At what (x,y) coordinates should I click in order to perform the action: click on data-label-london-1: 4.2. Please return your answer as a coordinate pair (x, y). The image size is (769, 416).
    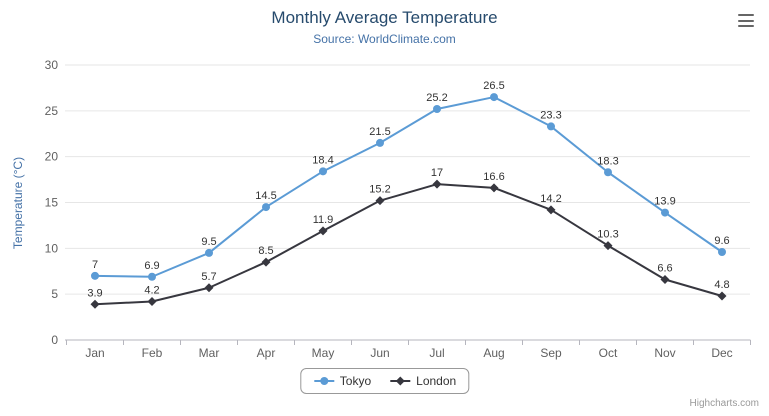
    Looking at the image, I should click on (151, 291).